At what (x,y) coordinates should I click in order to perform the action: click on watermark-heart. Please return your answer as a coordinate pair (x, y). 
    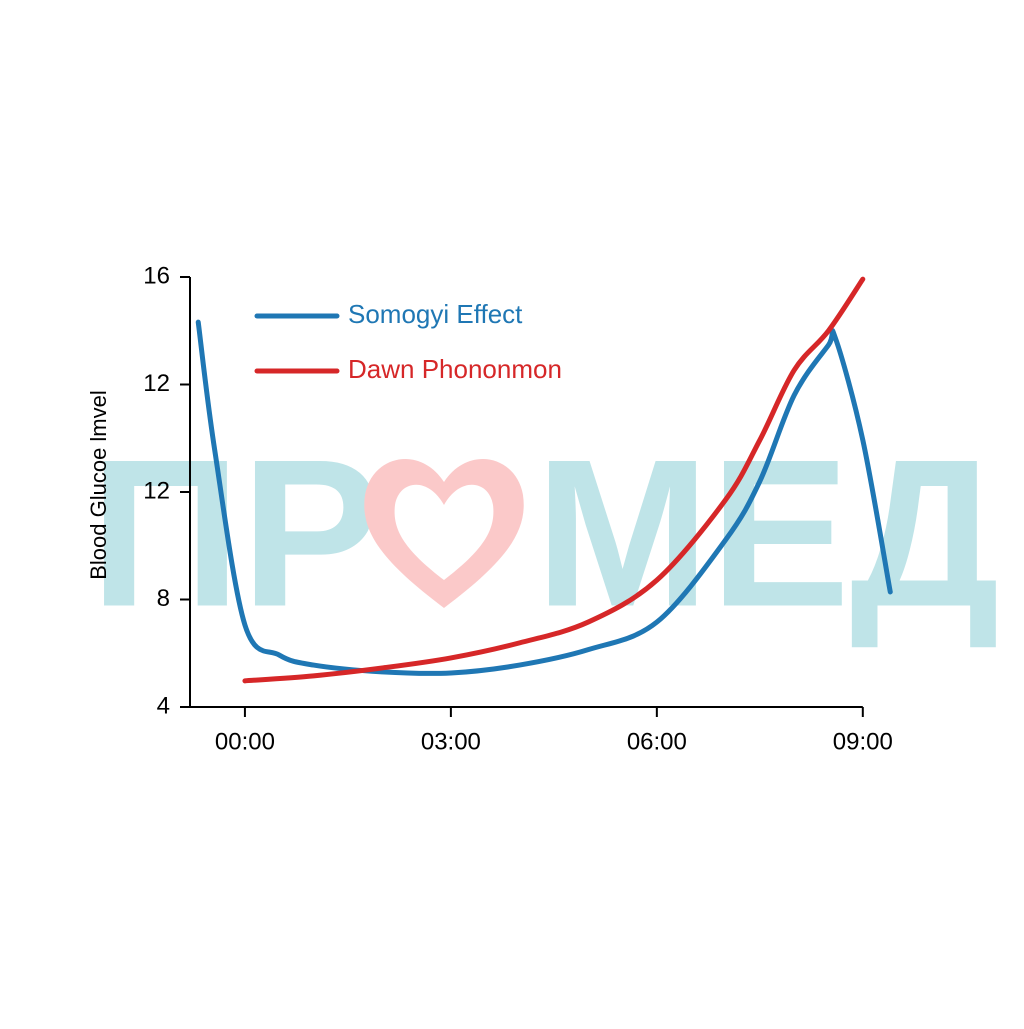
    Looking at the image, I should click on (444, 533).